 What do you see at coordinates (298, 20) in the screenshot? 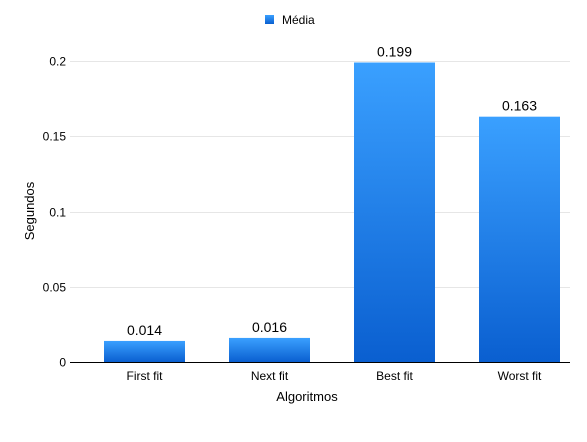
I see `legend-label: Média` at bounding box center [298, 20].